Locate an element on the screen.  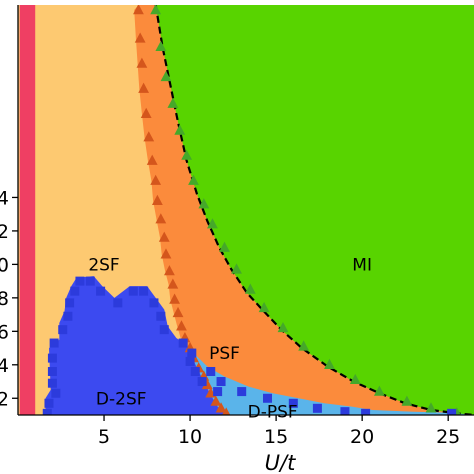
x-tick-label: 20 is located at coordinates (362, 437).